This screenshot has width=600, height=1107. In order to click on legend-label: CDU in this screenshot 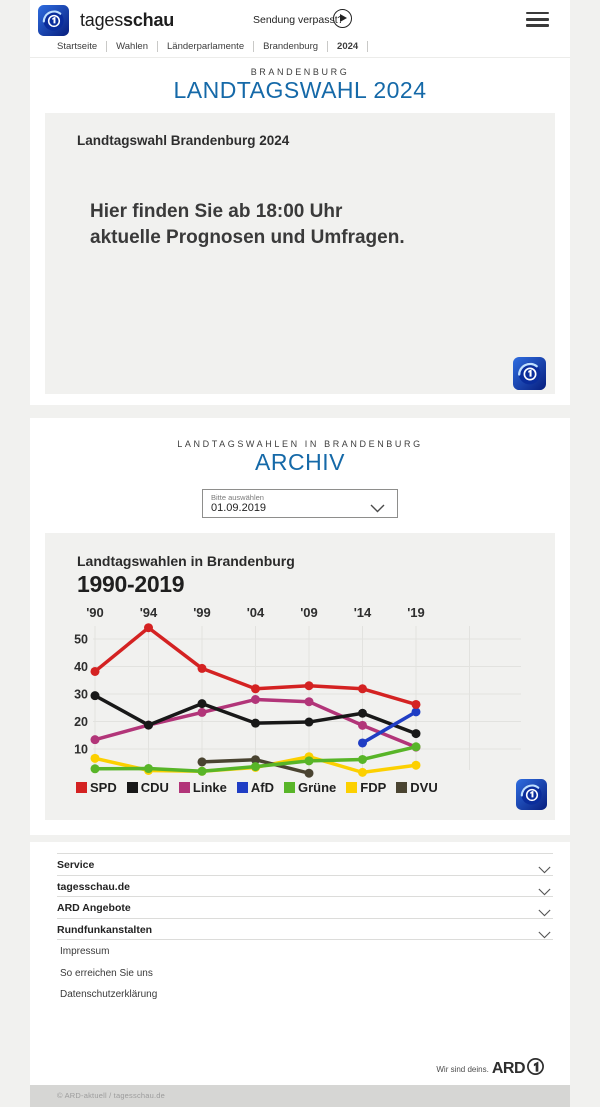, I will do `click(154, 787)`.